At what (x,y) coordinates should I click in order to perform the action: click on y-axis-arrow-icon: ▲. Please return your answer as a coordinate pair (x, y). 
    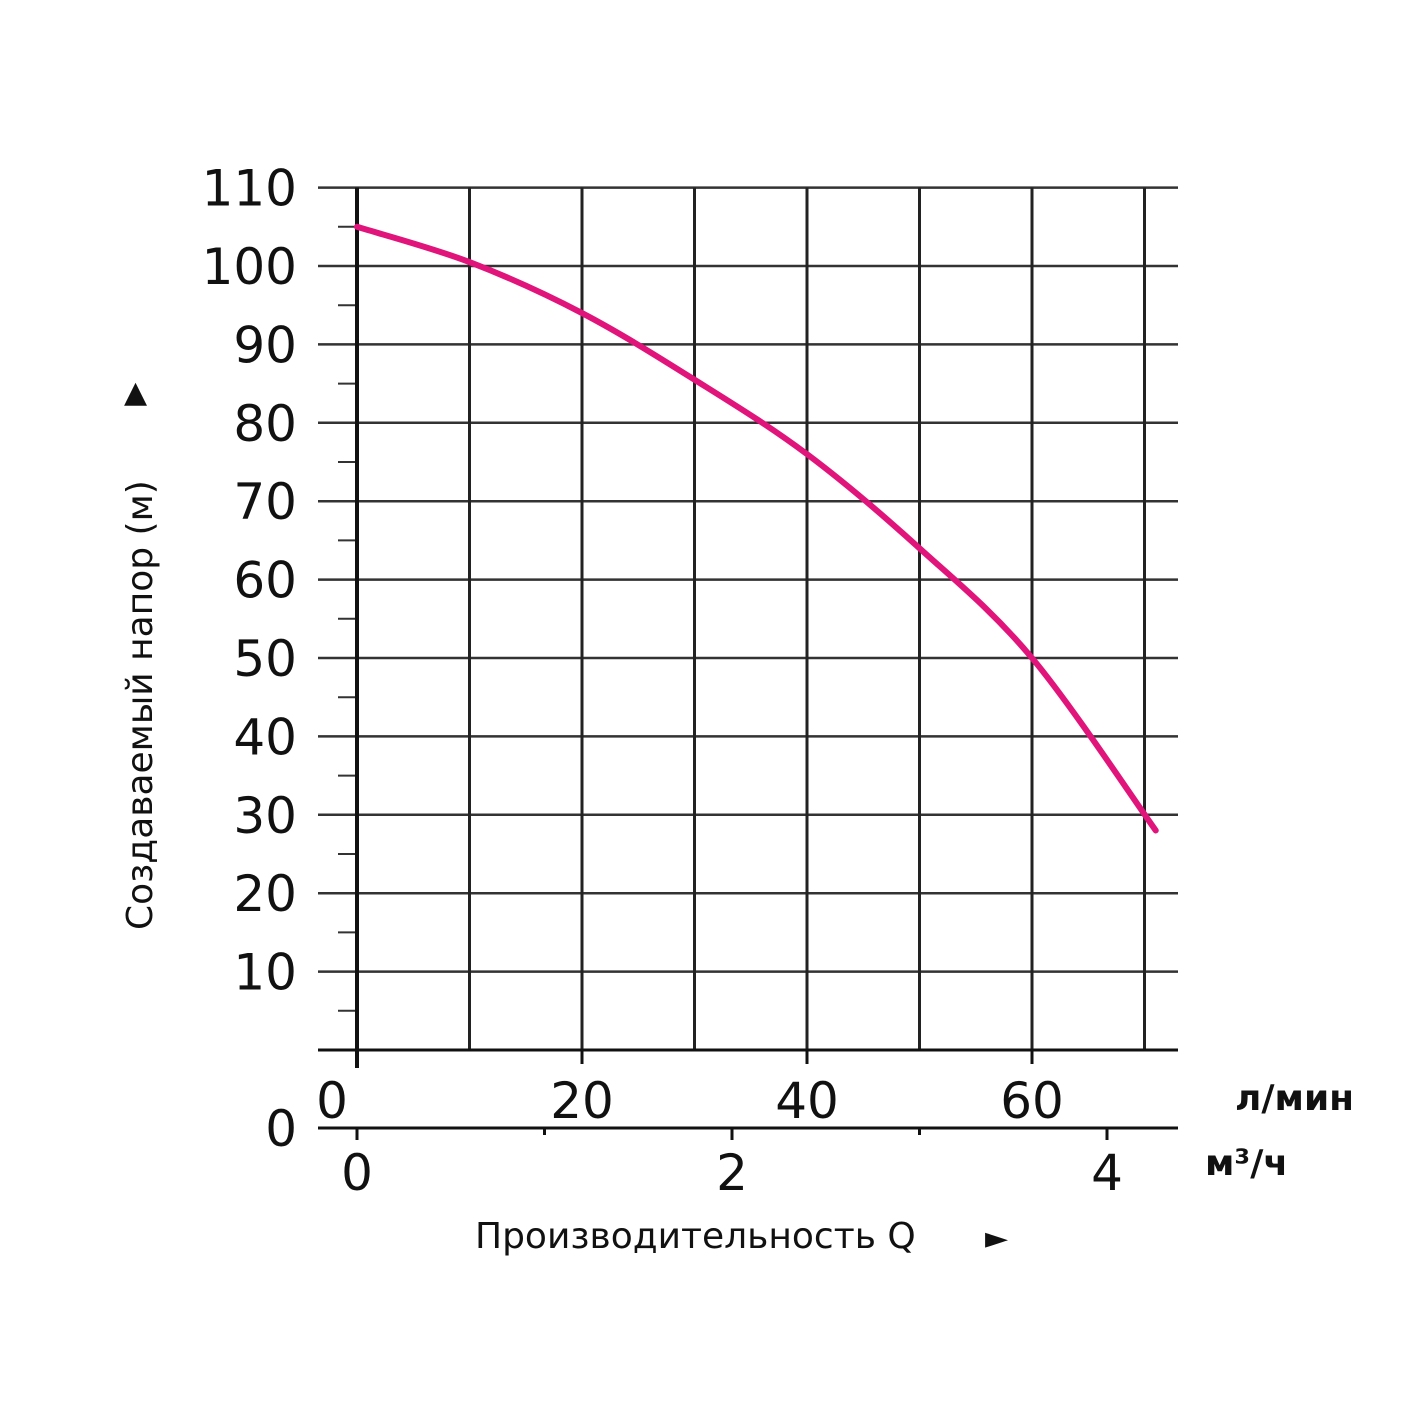
    Looking at the image, I should click on (135, 392).